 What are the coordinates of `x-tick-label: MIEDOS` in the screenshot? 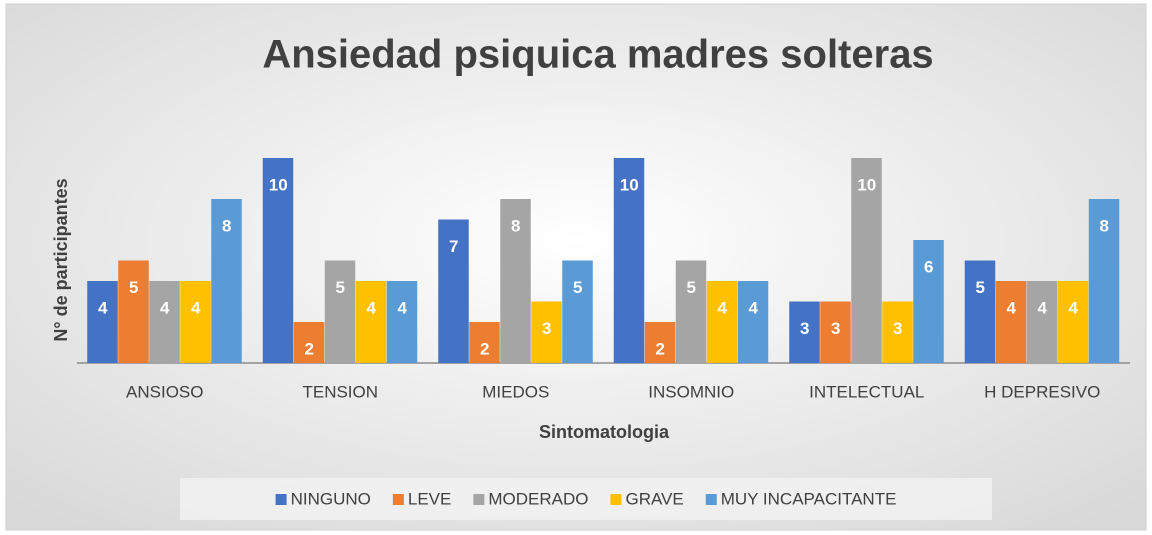 It's located at (515, 391).